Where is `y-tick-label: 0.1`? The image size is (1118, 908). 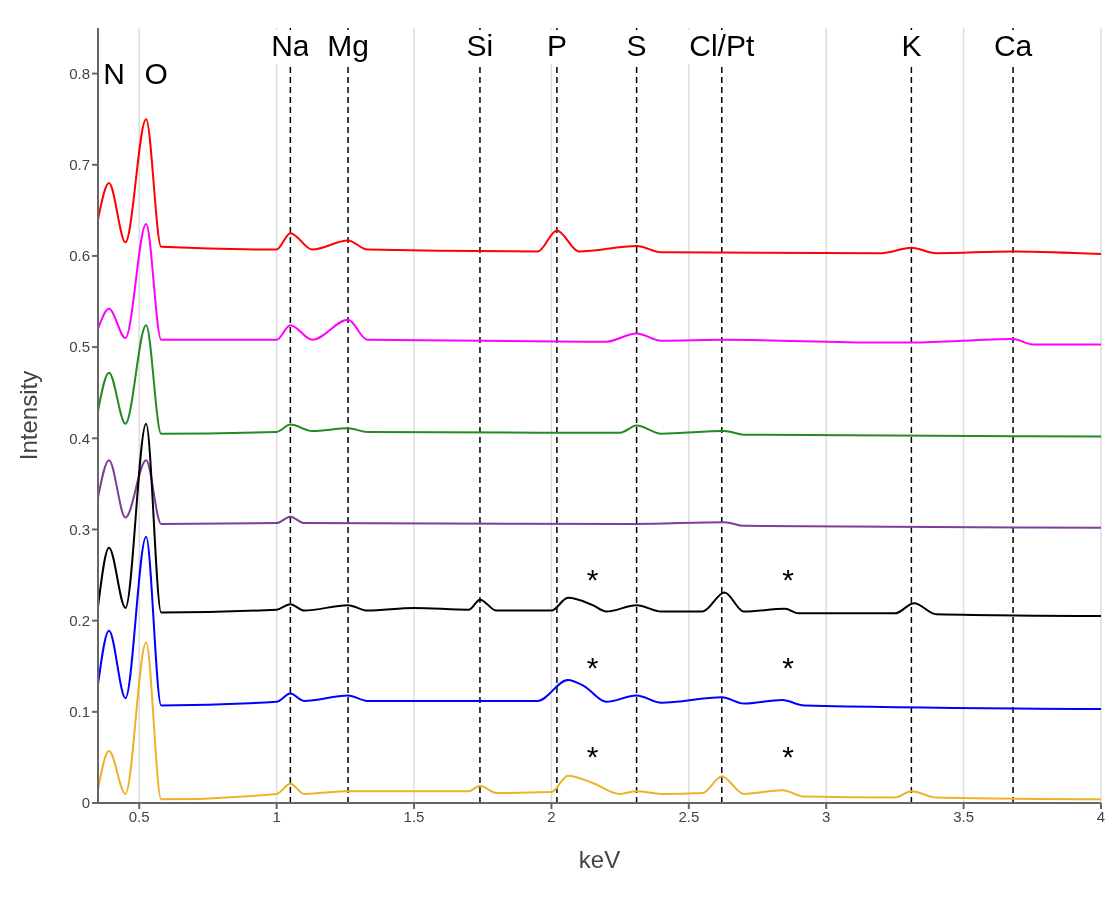 y-tick-label: 0.1 is located at coordinates (79, 712).